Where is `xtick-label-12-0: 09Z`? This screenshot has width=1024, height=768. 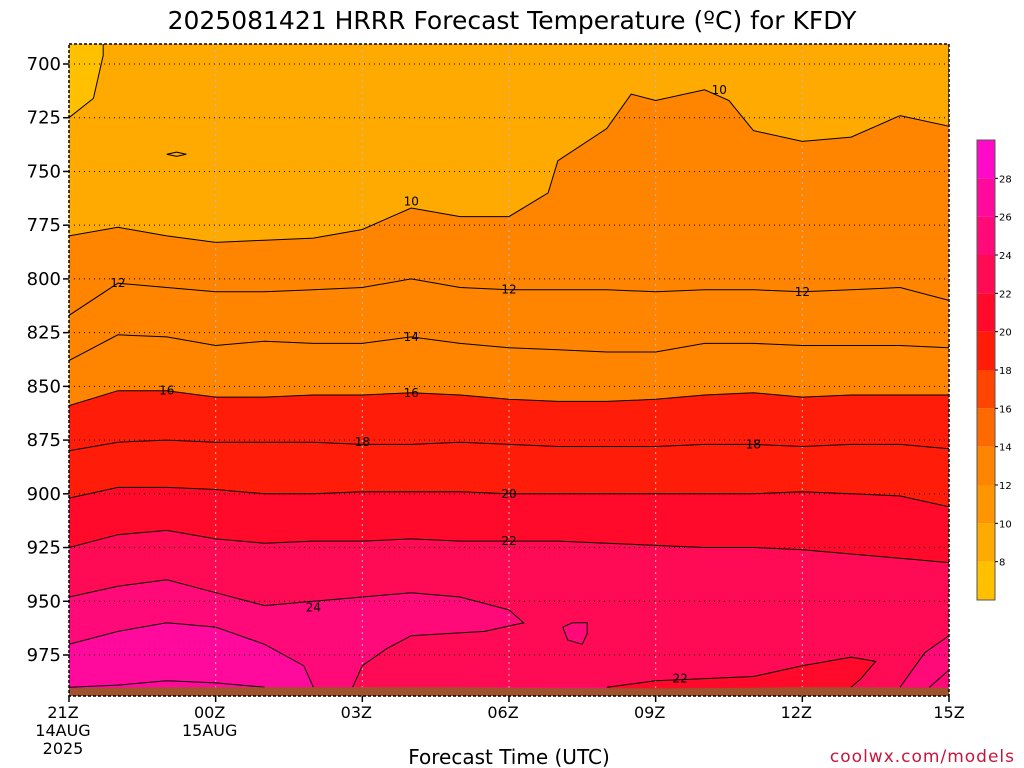 xtick-label-12-0: 09Z is located at coordinates (649, 712).